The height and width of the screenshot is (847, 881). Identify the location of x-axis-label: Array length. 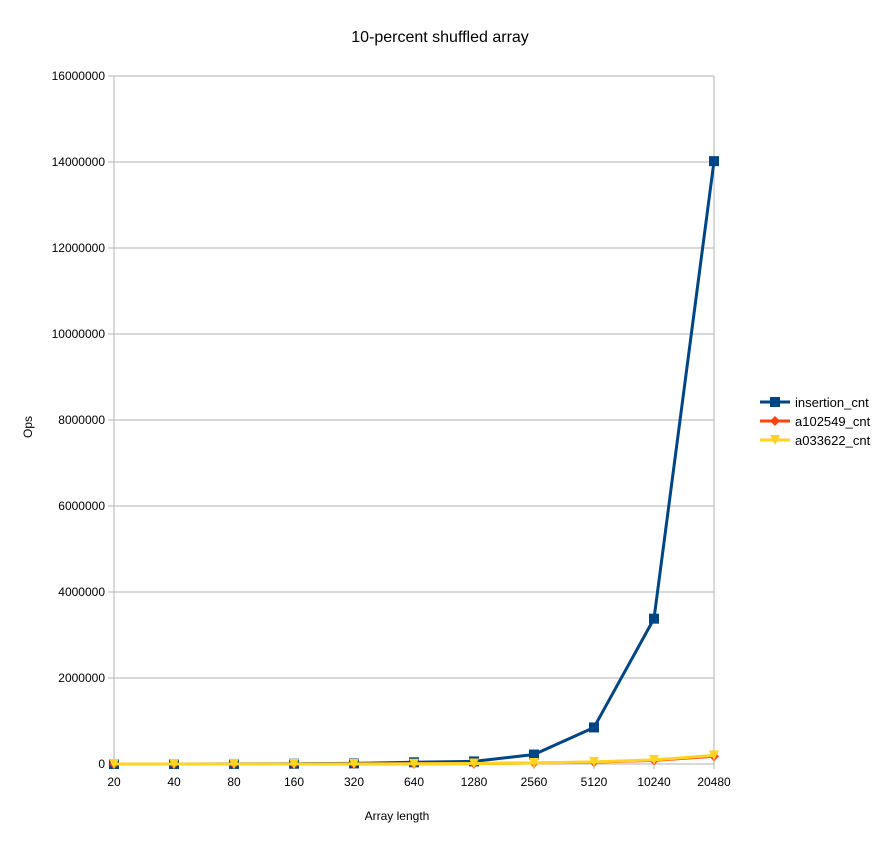
(397, 816).